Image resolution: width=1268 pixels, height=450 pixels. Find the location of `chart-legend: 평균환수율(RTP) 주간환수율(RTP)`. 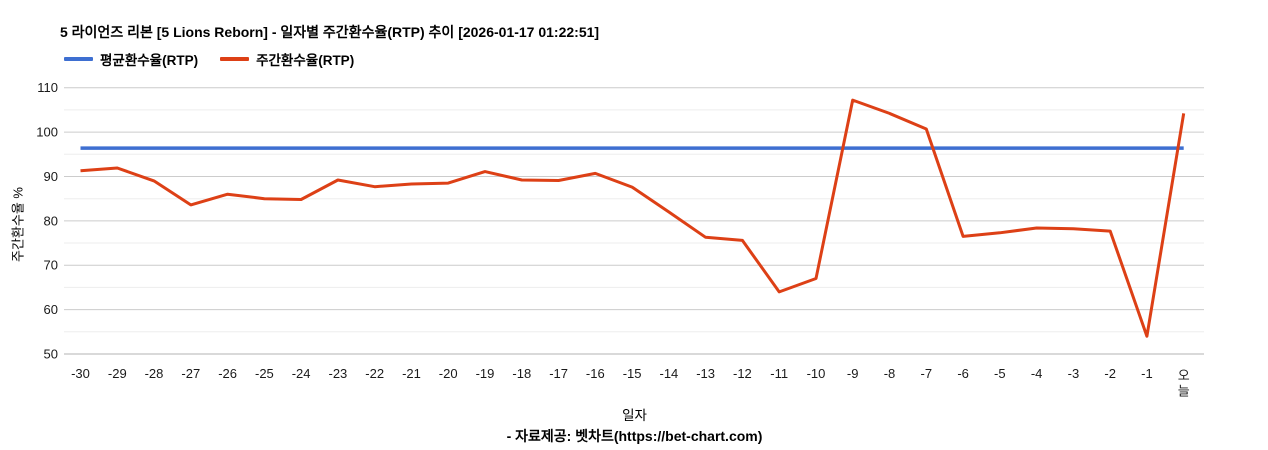

chart-legend: 평균환수율(RTP) 주간환수율(RTP) is located at coordinates (220, 59).